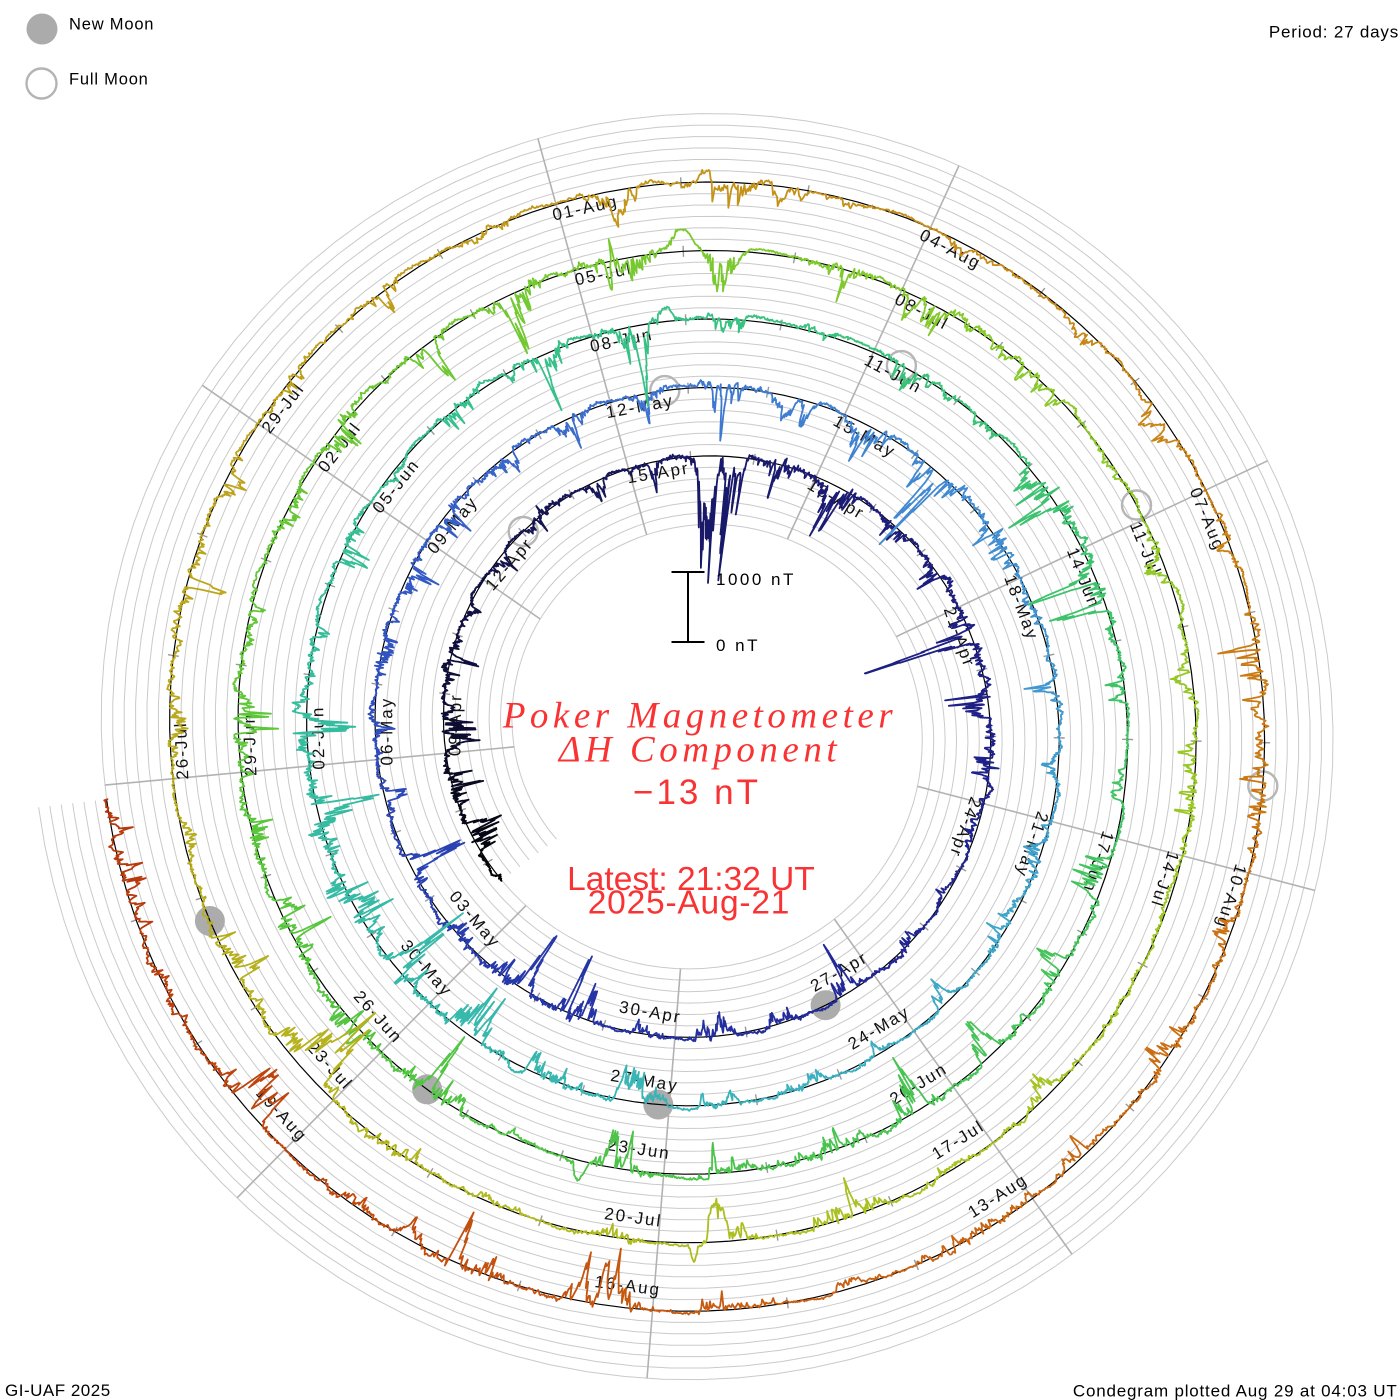  Describe the element at coordinates (58, 1390) in the screenshot. I see `svg-text: GI-UAF 2025` at that location.